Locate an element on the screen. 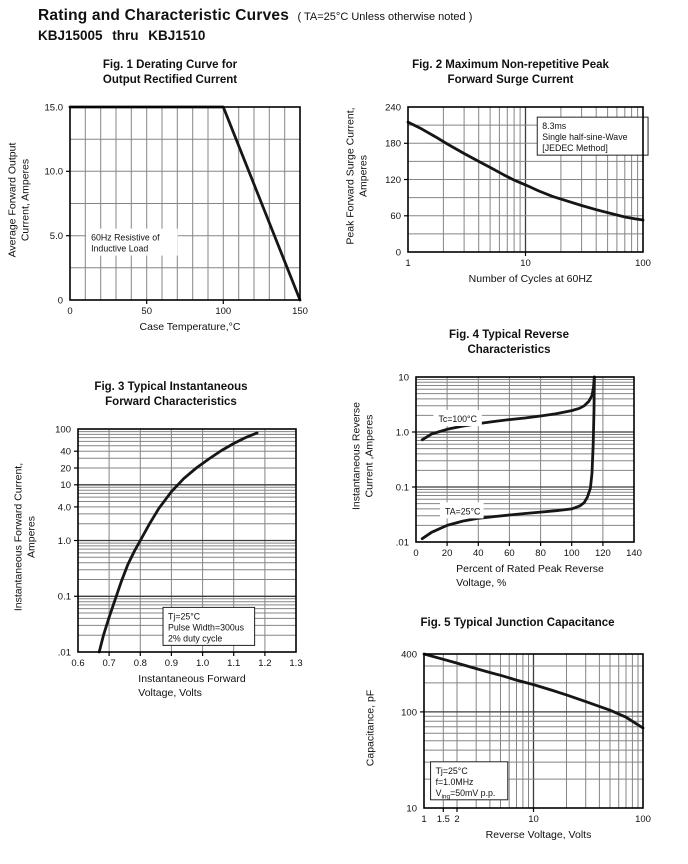 This screenshot has width=688, height=864. svg-text: Tc=100°C is located at coordinates (457, 419).